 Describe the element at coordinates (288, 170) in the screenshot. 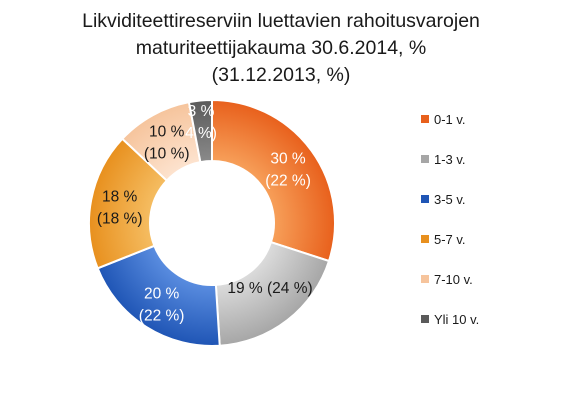

I see `slice-label: 30 % (22 %)` at that location.